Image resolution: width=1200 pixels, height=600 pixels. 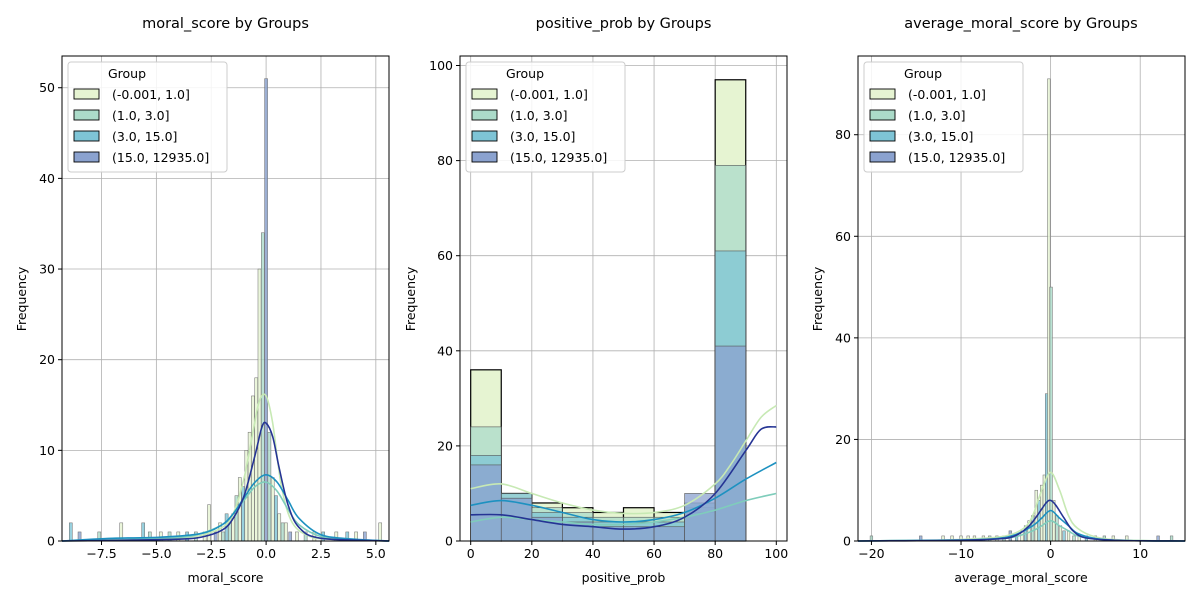 I want to click on x-tick-label: 10, so click(x=1140, y=553).